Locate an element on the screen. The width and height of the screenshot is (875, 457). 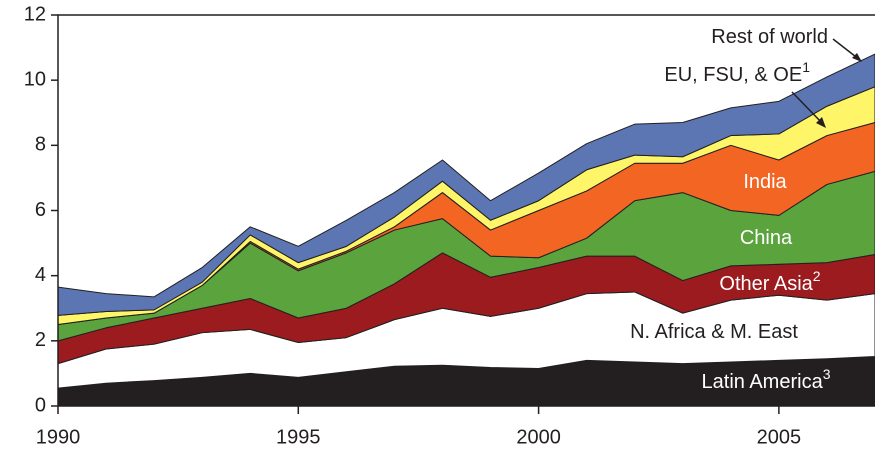
y-tick-label: 4 is located at coordinates (40, 275).